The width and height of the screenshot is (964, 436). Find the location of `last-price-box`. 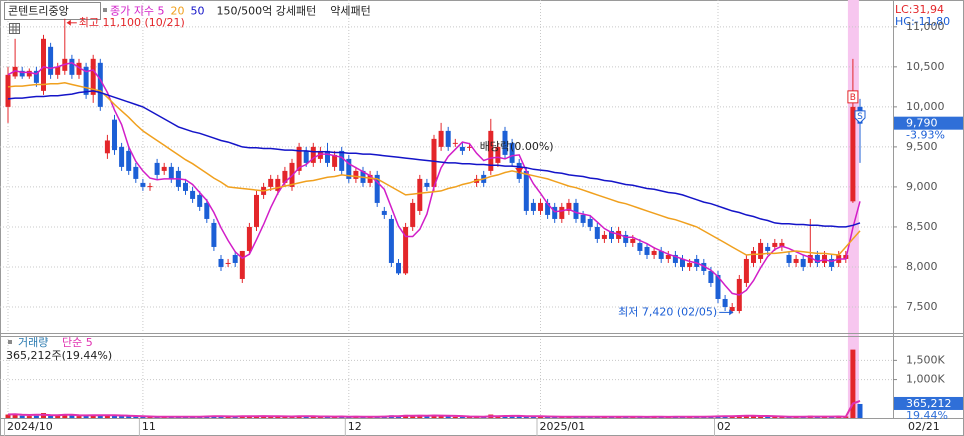

last-price-box is located at coordinates (928, 123).